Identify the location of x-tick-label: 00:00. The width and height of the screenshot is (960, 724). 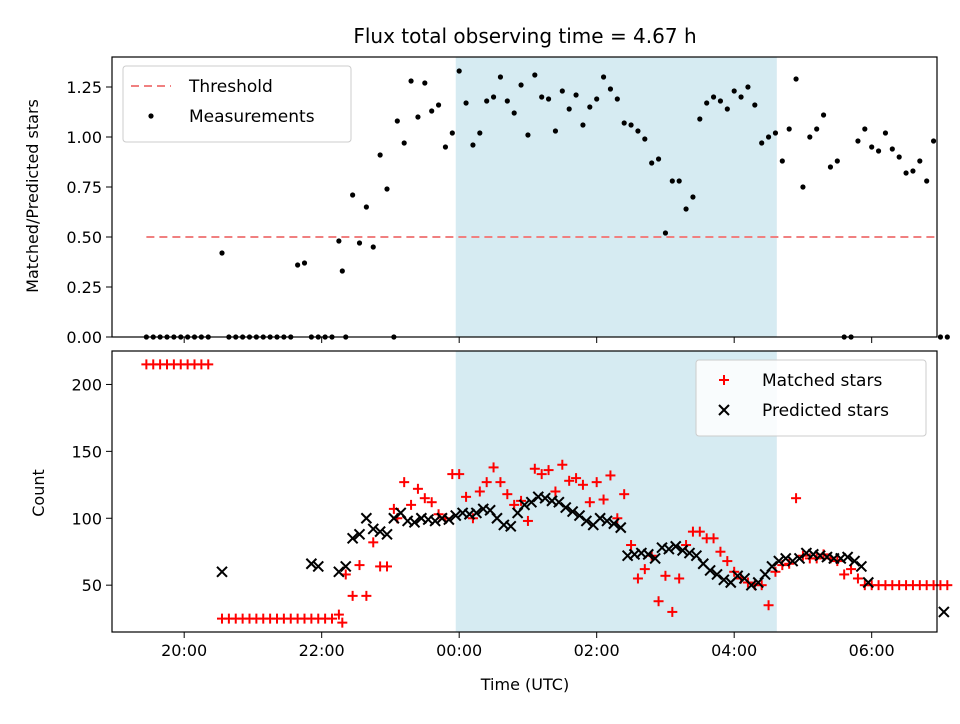
(459, 650).